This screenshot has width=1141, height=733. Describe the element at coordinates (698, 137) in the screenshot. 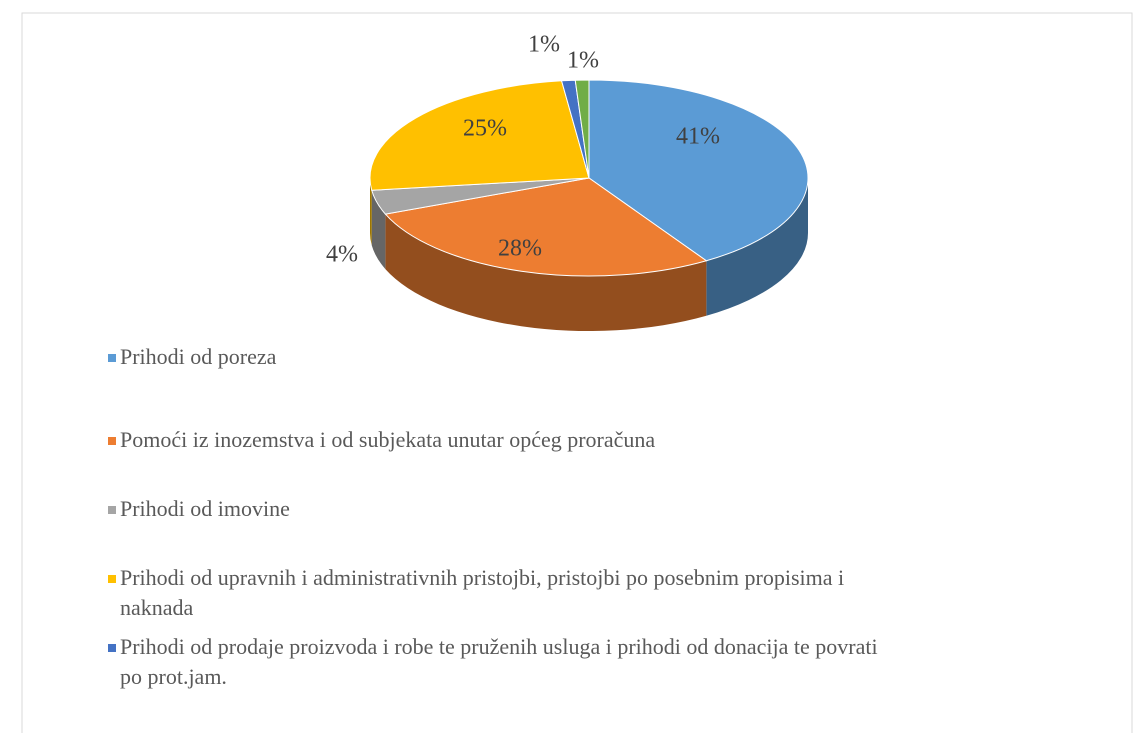

I see `data-label: 41%` at that location.